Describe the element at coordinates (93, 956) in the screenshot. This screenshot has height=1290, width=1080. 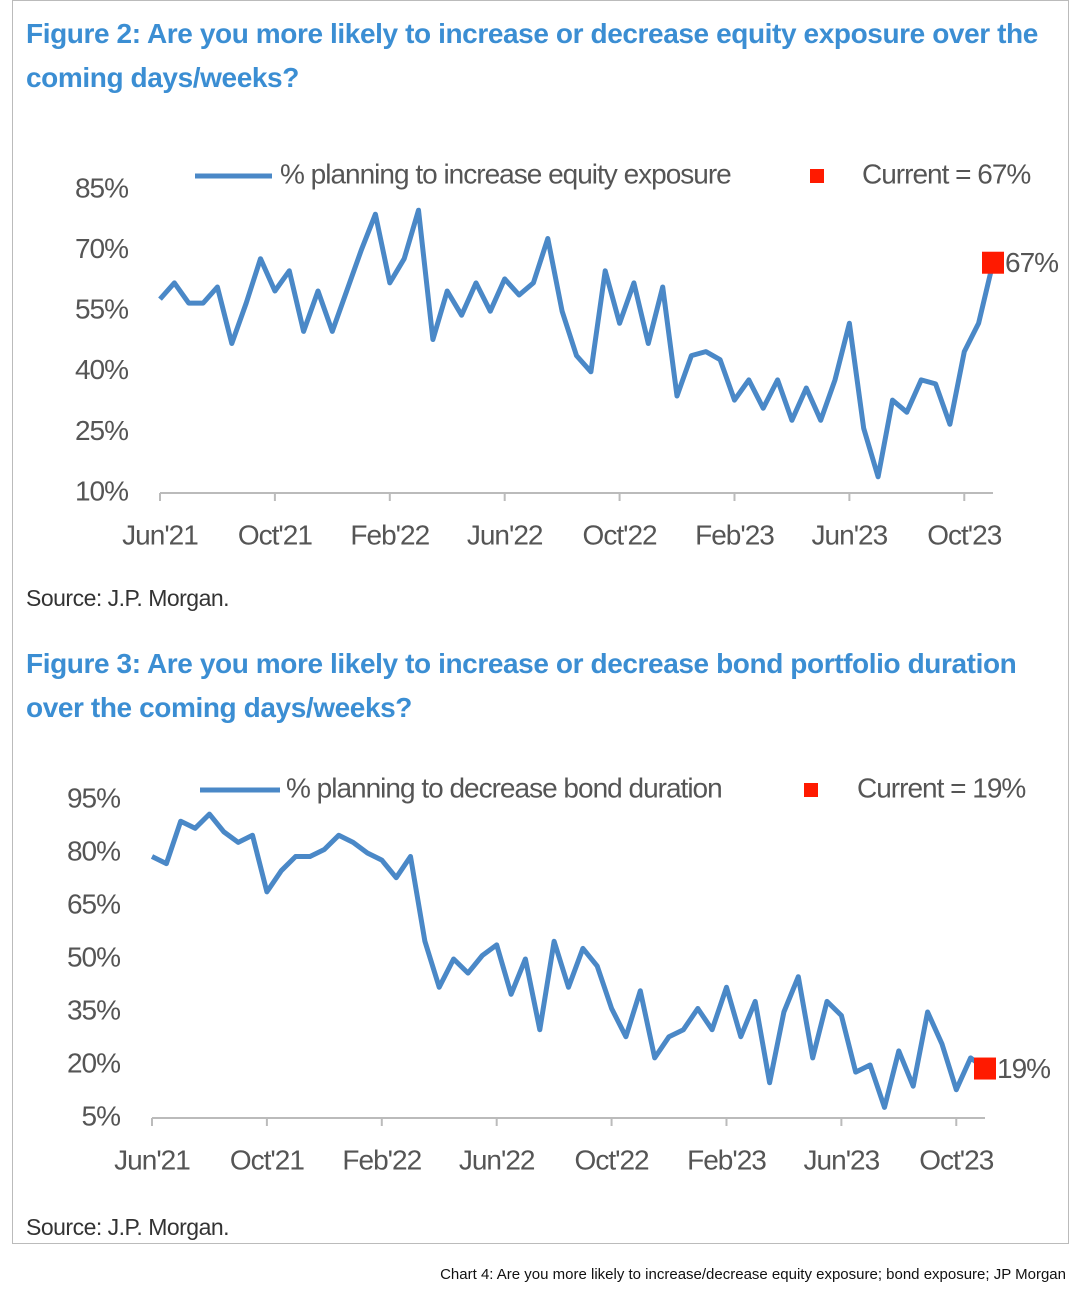
I see `y-tick-label: 50%` at that location.